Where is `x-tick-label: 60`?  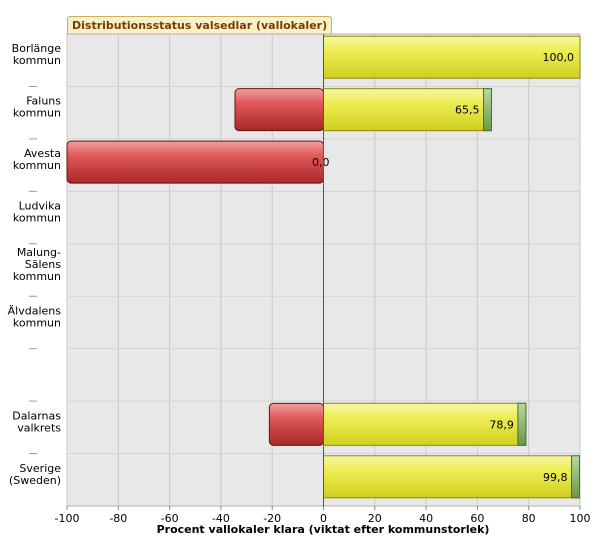 x-tick-label: 60 is located at coordinates (477, 518).